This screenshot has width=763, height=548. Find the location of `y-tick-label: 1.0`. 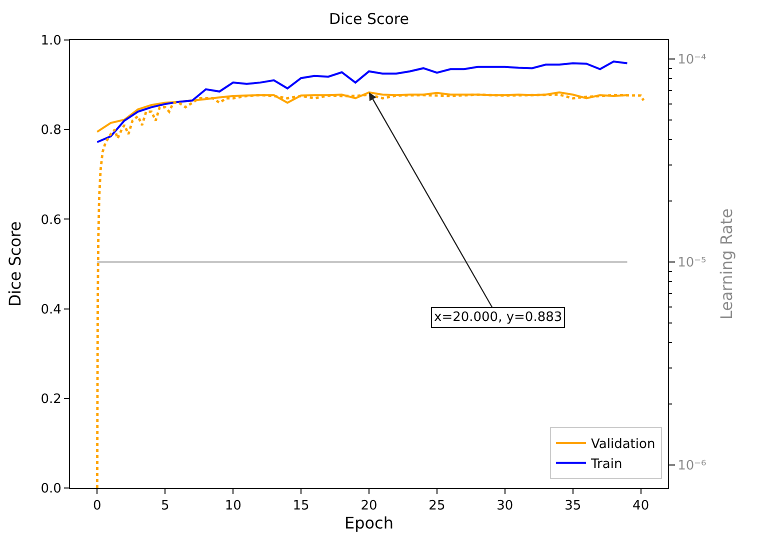

y-tick-label: 1.0 is located at coordinates (51, 41).